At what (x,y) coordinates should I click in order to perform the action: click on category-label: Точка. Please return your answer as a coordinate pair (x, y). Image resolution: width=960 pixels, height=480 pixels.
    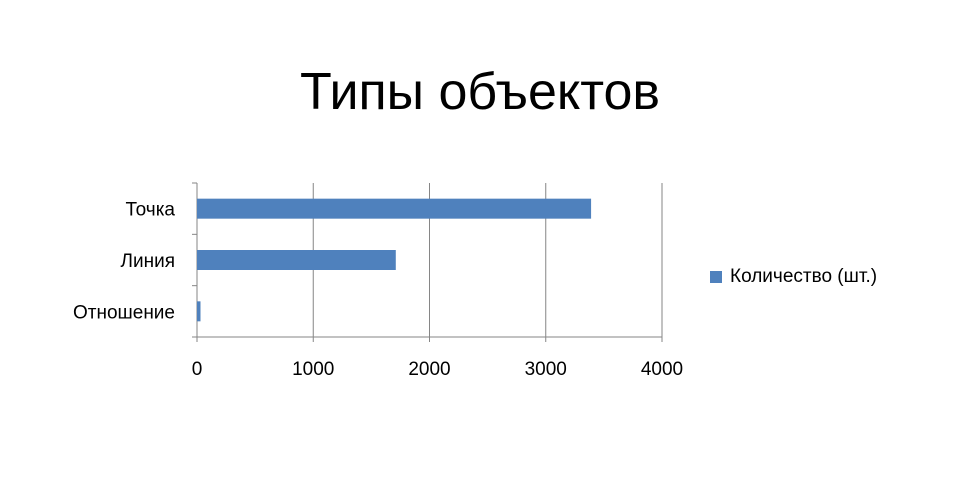
    Looking at the image, I should click on (151, 210).